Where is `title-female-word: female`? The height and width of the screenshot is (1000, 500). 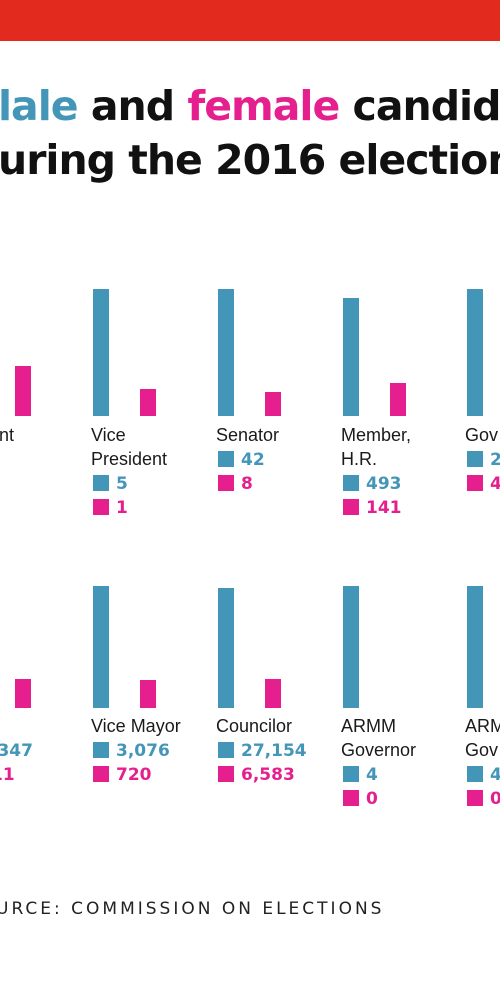
title-female-word: female is located at coordinates (263, 106).